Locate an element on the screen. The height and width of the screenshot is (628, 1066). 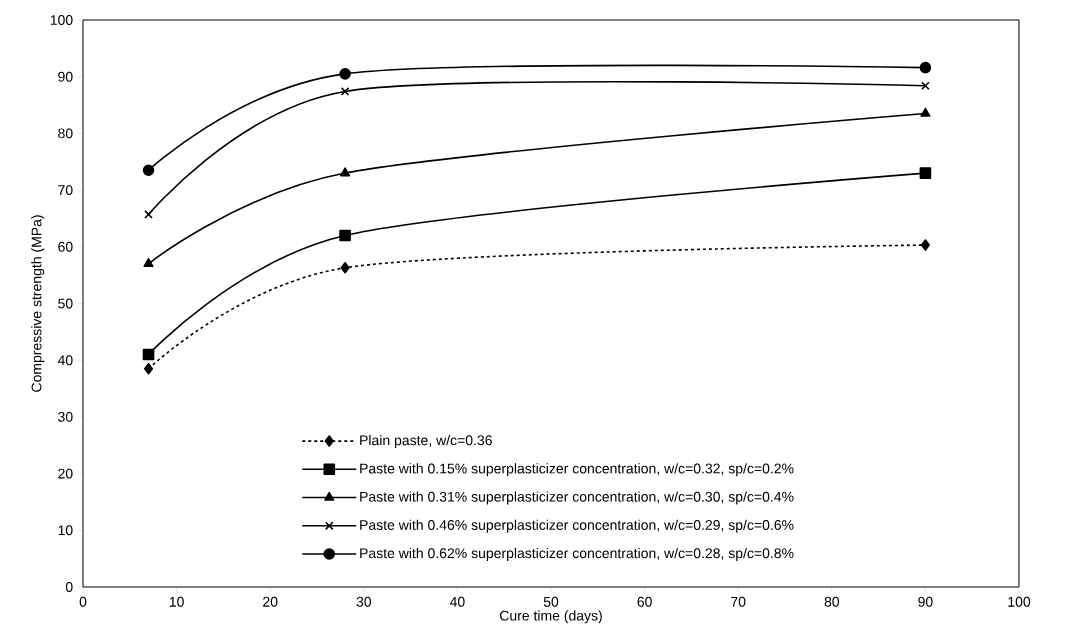
x-tick-label: 10 is located at coordinates (176, 601).